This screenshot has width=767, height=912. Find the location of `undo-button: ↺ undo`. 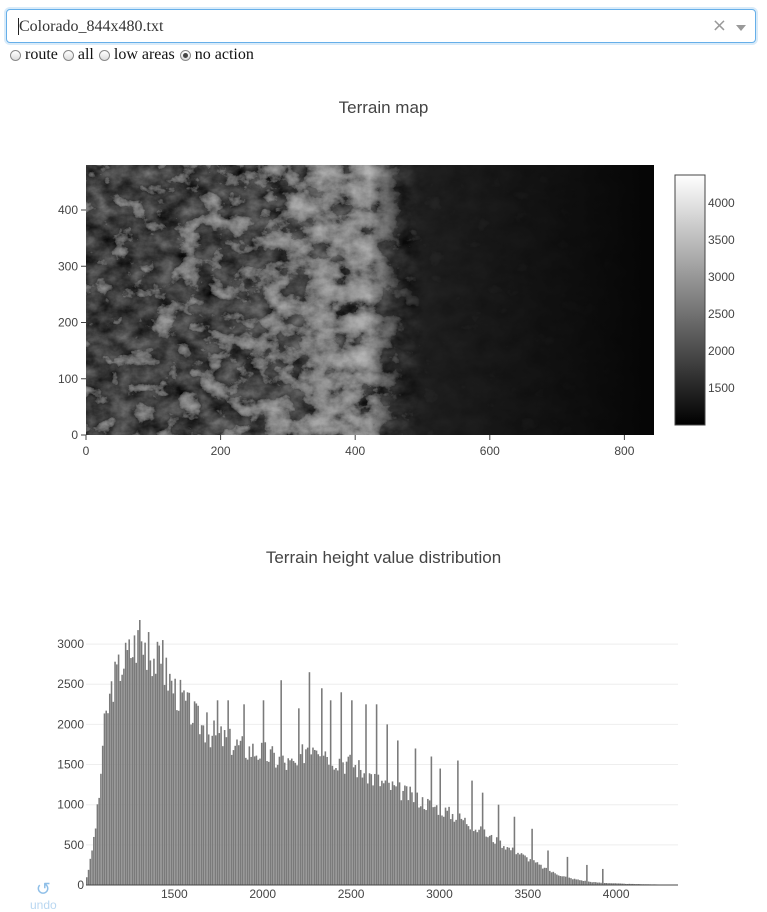

undo-button: ↺ undo is located at coordinates (43, 896).